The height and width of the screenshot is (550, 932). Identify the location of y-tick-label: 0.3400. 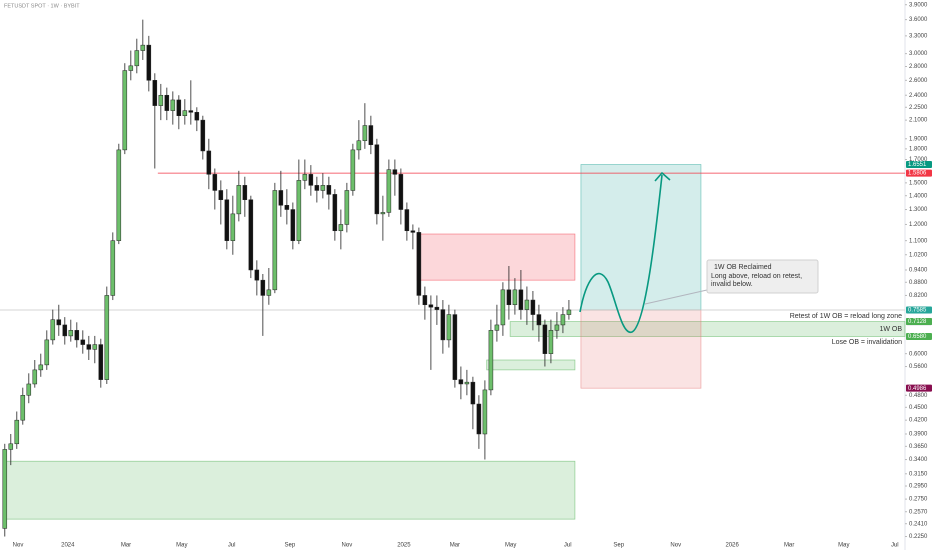
(918, 460).